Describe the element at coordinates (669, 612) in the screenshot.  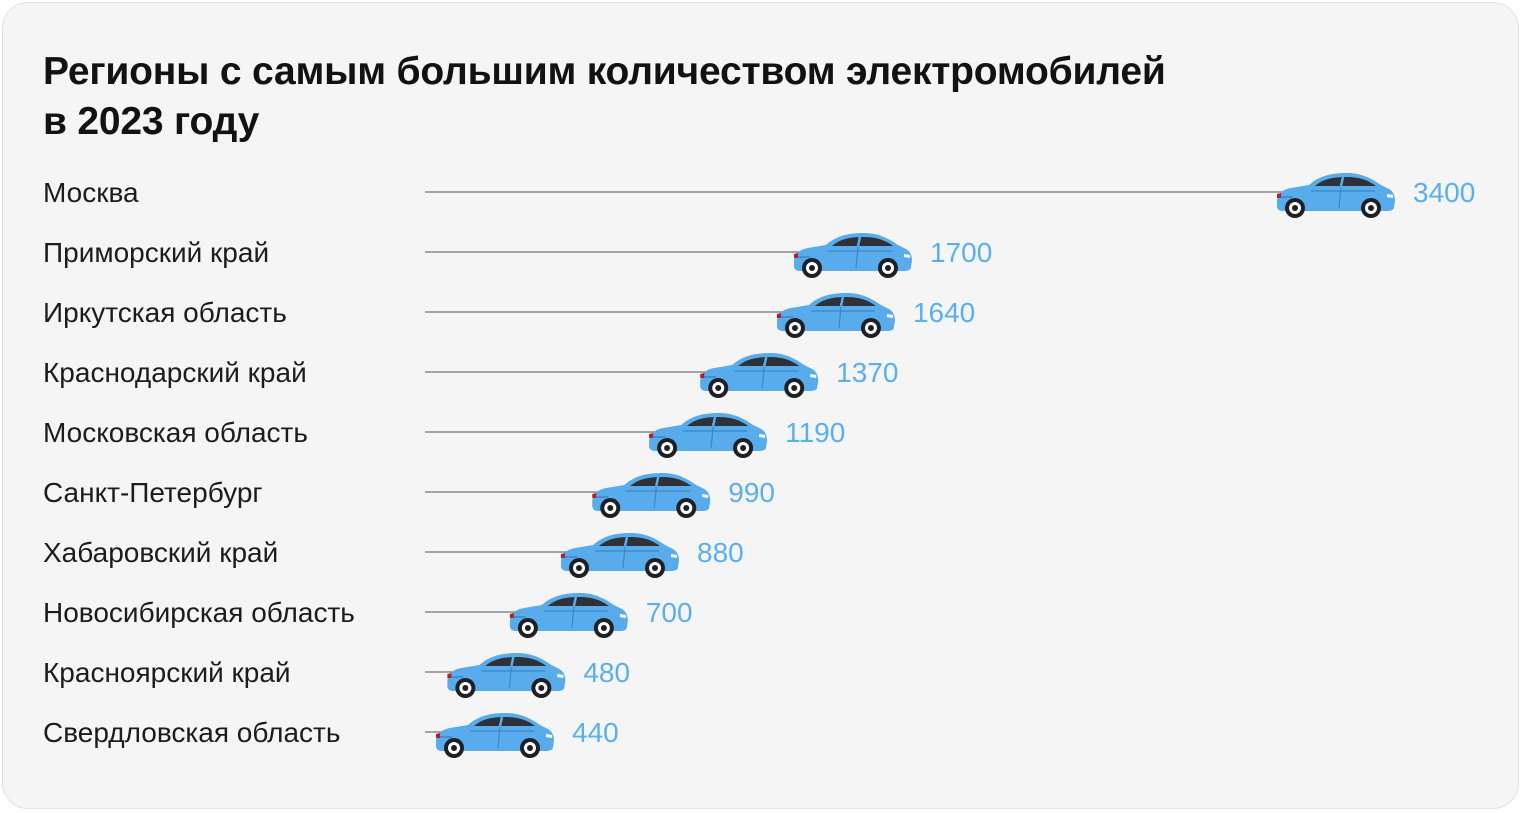
I see `value-label: 700` at that location.